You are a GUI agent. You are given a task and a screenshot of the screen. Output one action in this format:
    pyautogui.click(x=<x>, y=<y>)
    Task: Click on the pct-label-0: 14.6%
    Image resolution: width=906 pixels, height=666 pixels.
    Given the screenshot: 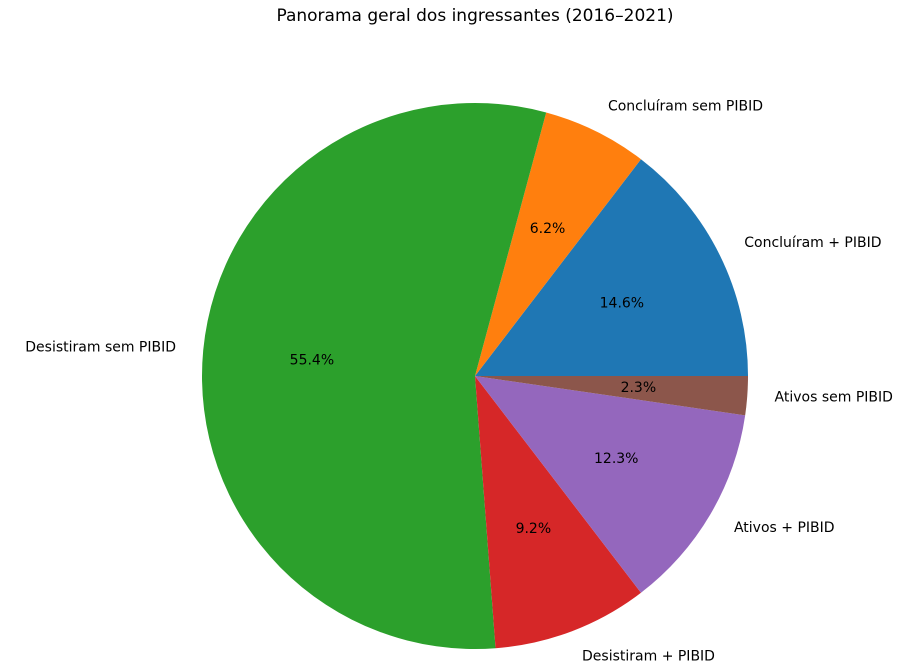 What is the action you would take?
    pyautogui.click(x=622, y=303)
    